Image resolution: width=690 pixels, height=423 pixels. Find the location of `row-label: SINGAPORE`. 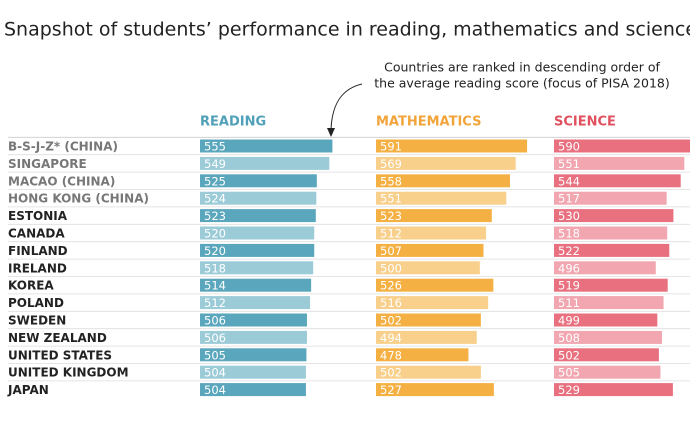

row-label: SINGAPORE is located at coordinates (47, 164).